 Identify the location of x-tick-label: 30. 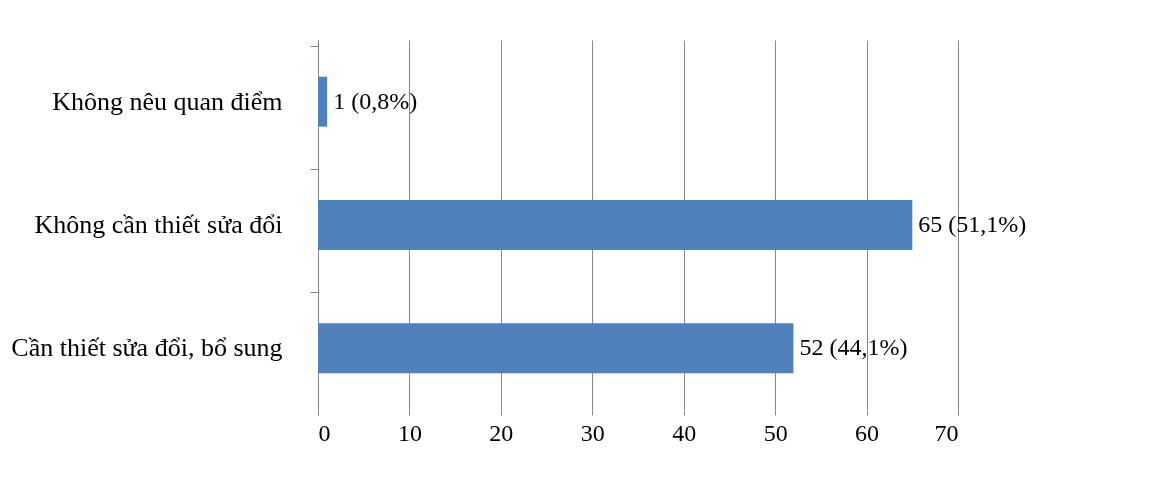
(592, 432).